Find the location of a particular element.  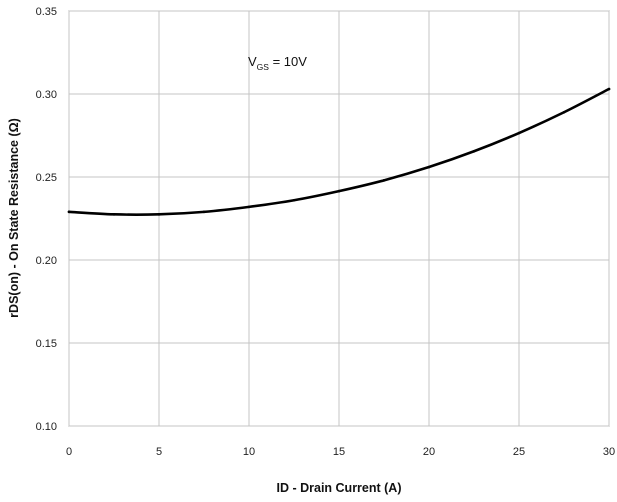

y-tick-label-0: 0.10 is located at coordinates (46, 427).